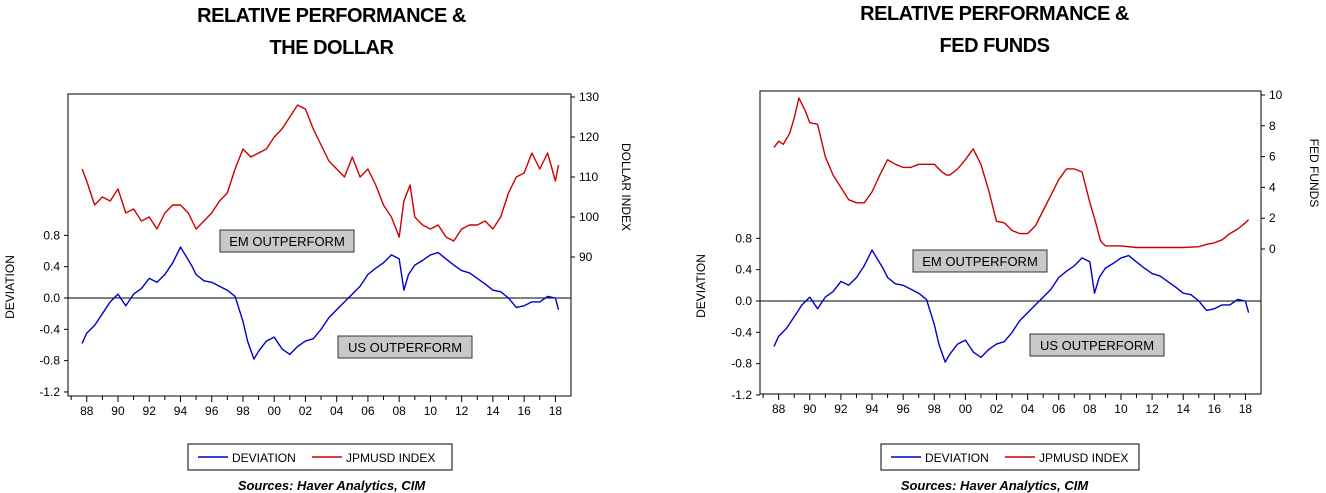 Image resolution: width=1326 pixels, height=493 pixels. I want to click on y2-axis-title: FED FUNDS, so click(1314, 173).